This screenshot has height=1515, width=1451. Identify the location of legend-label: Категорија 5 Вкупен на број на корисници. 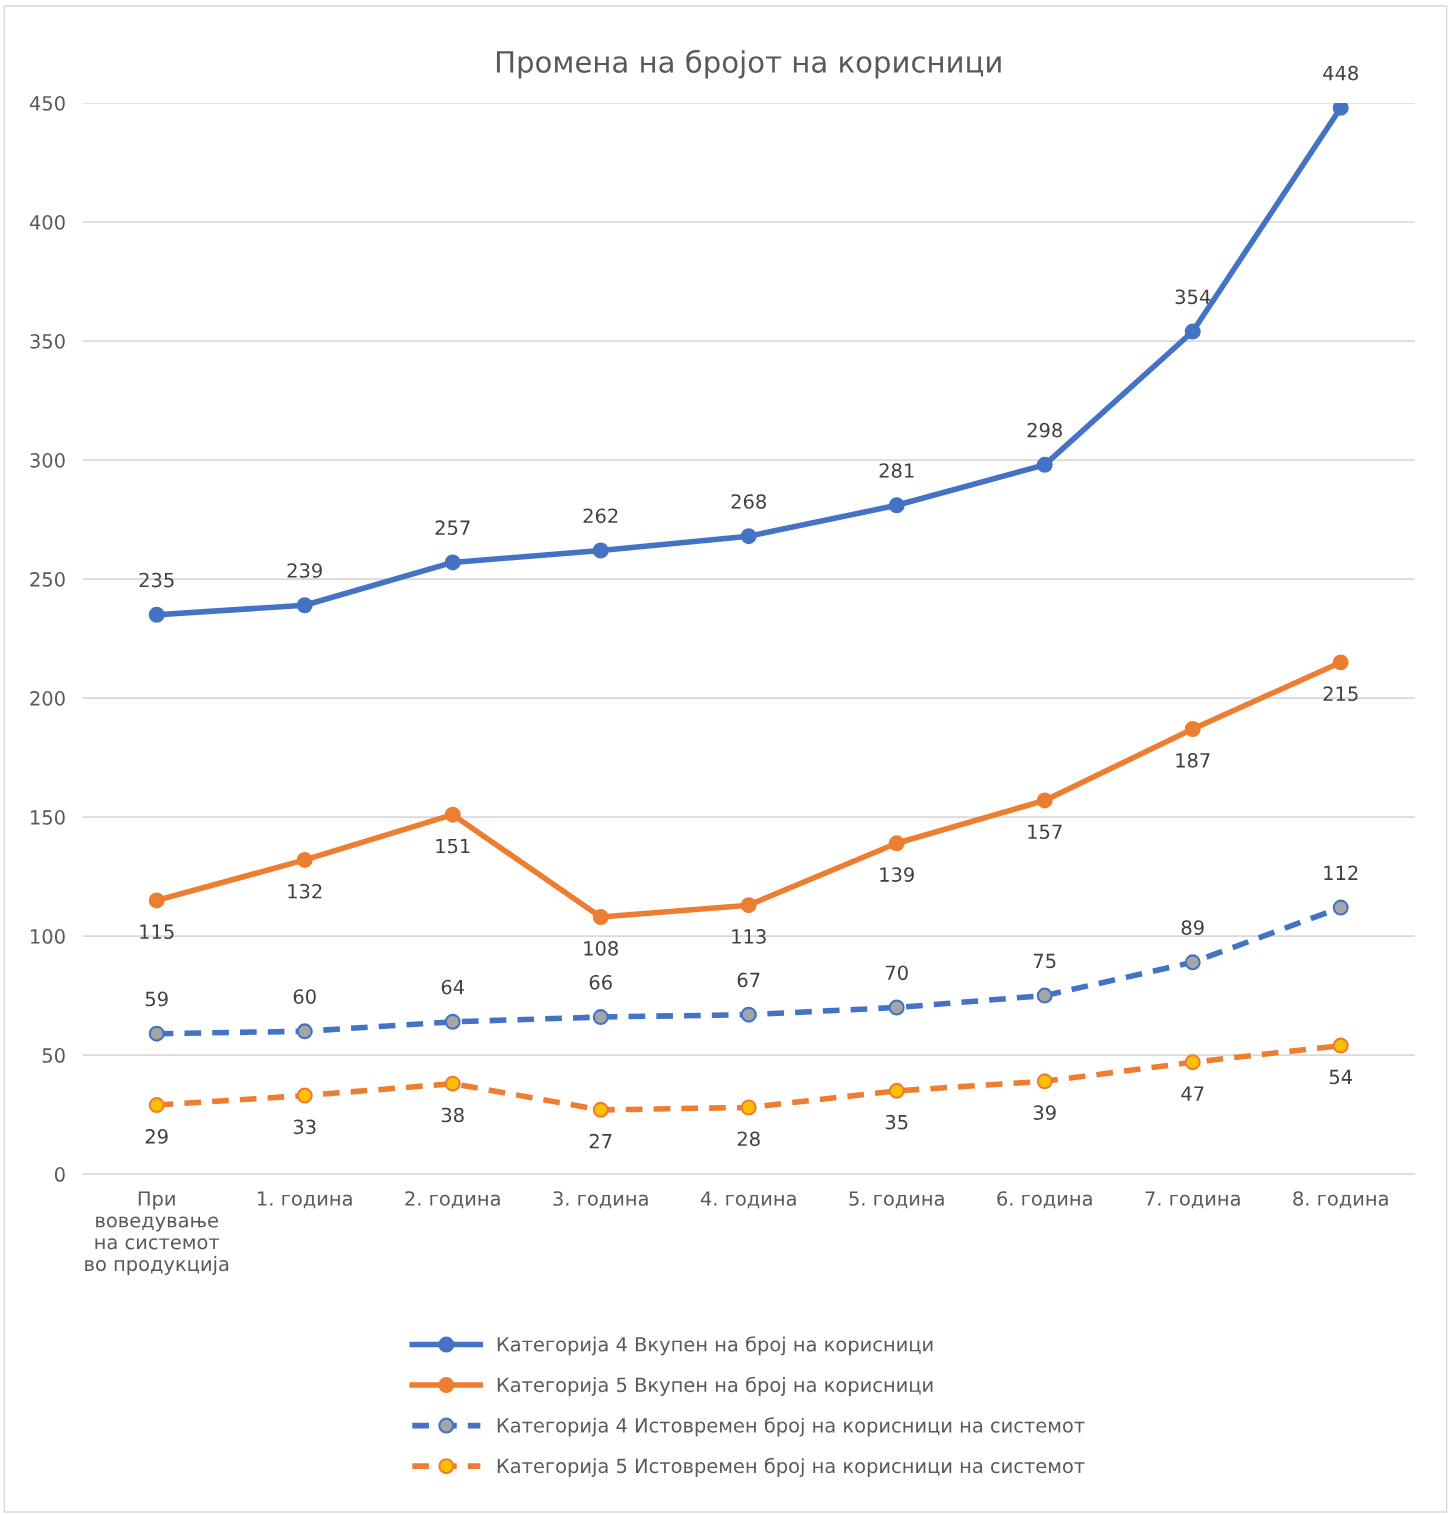
(715, 1386).